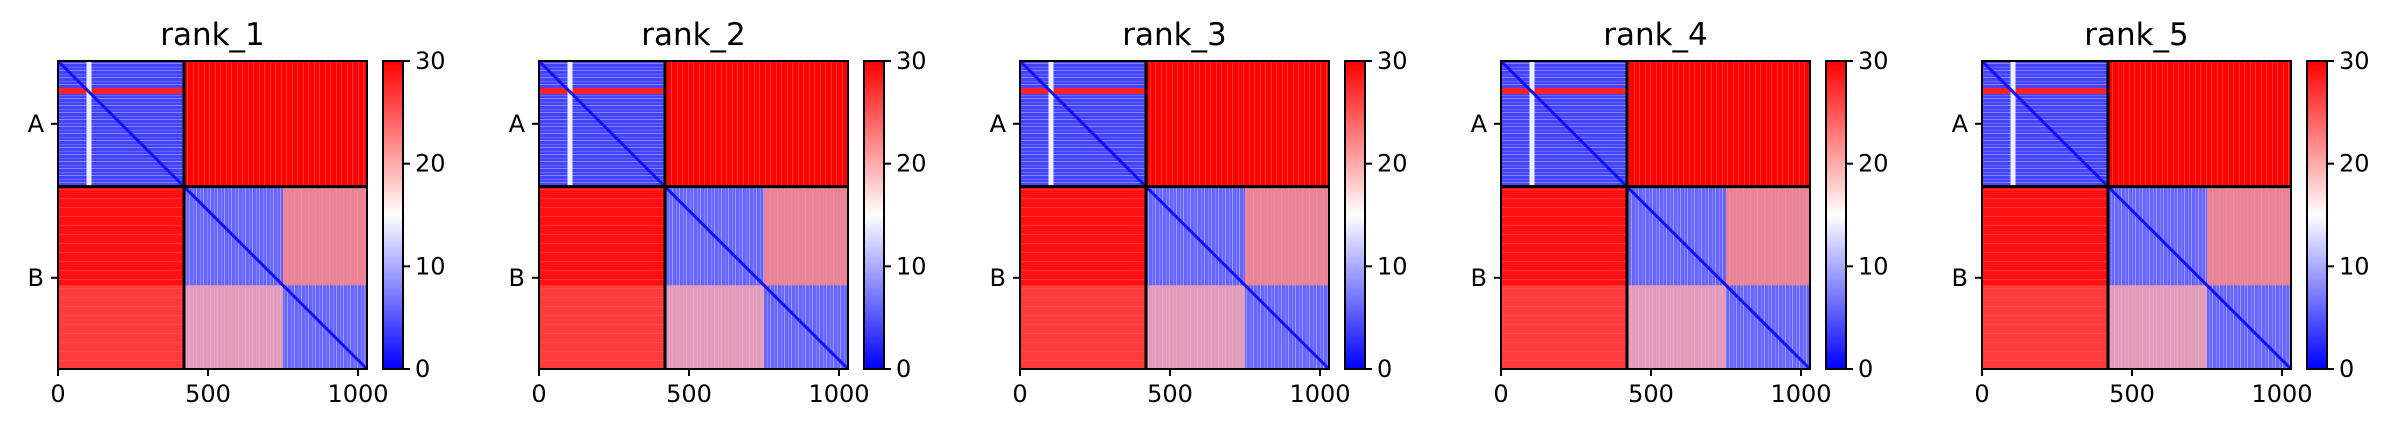 The width and height of the screenshot is (2401, 438). Describe the element at coordinates (2136, 35) in the screenshot. I see `panel-title: rank_5` at that location.